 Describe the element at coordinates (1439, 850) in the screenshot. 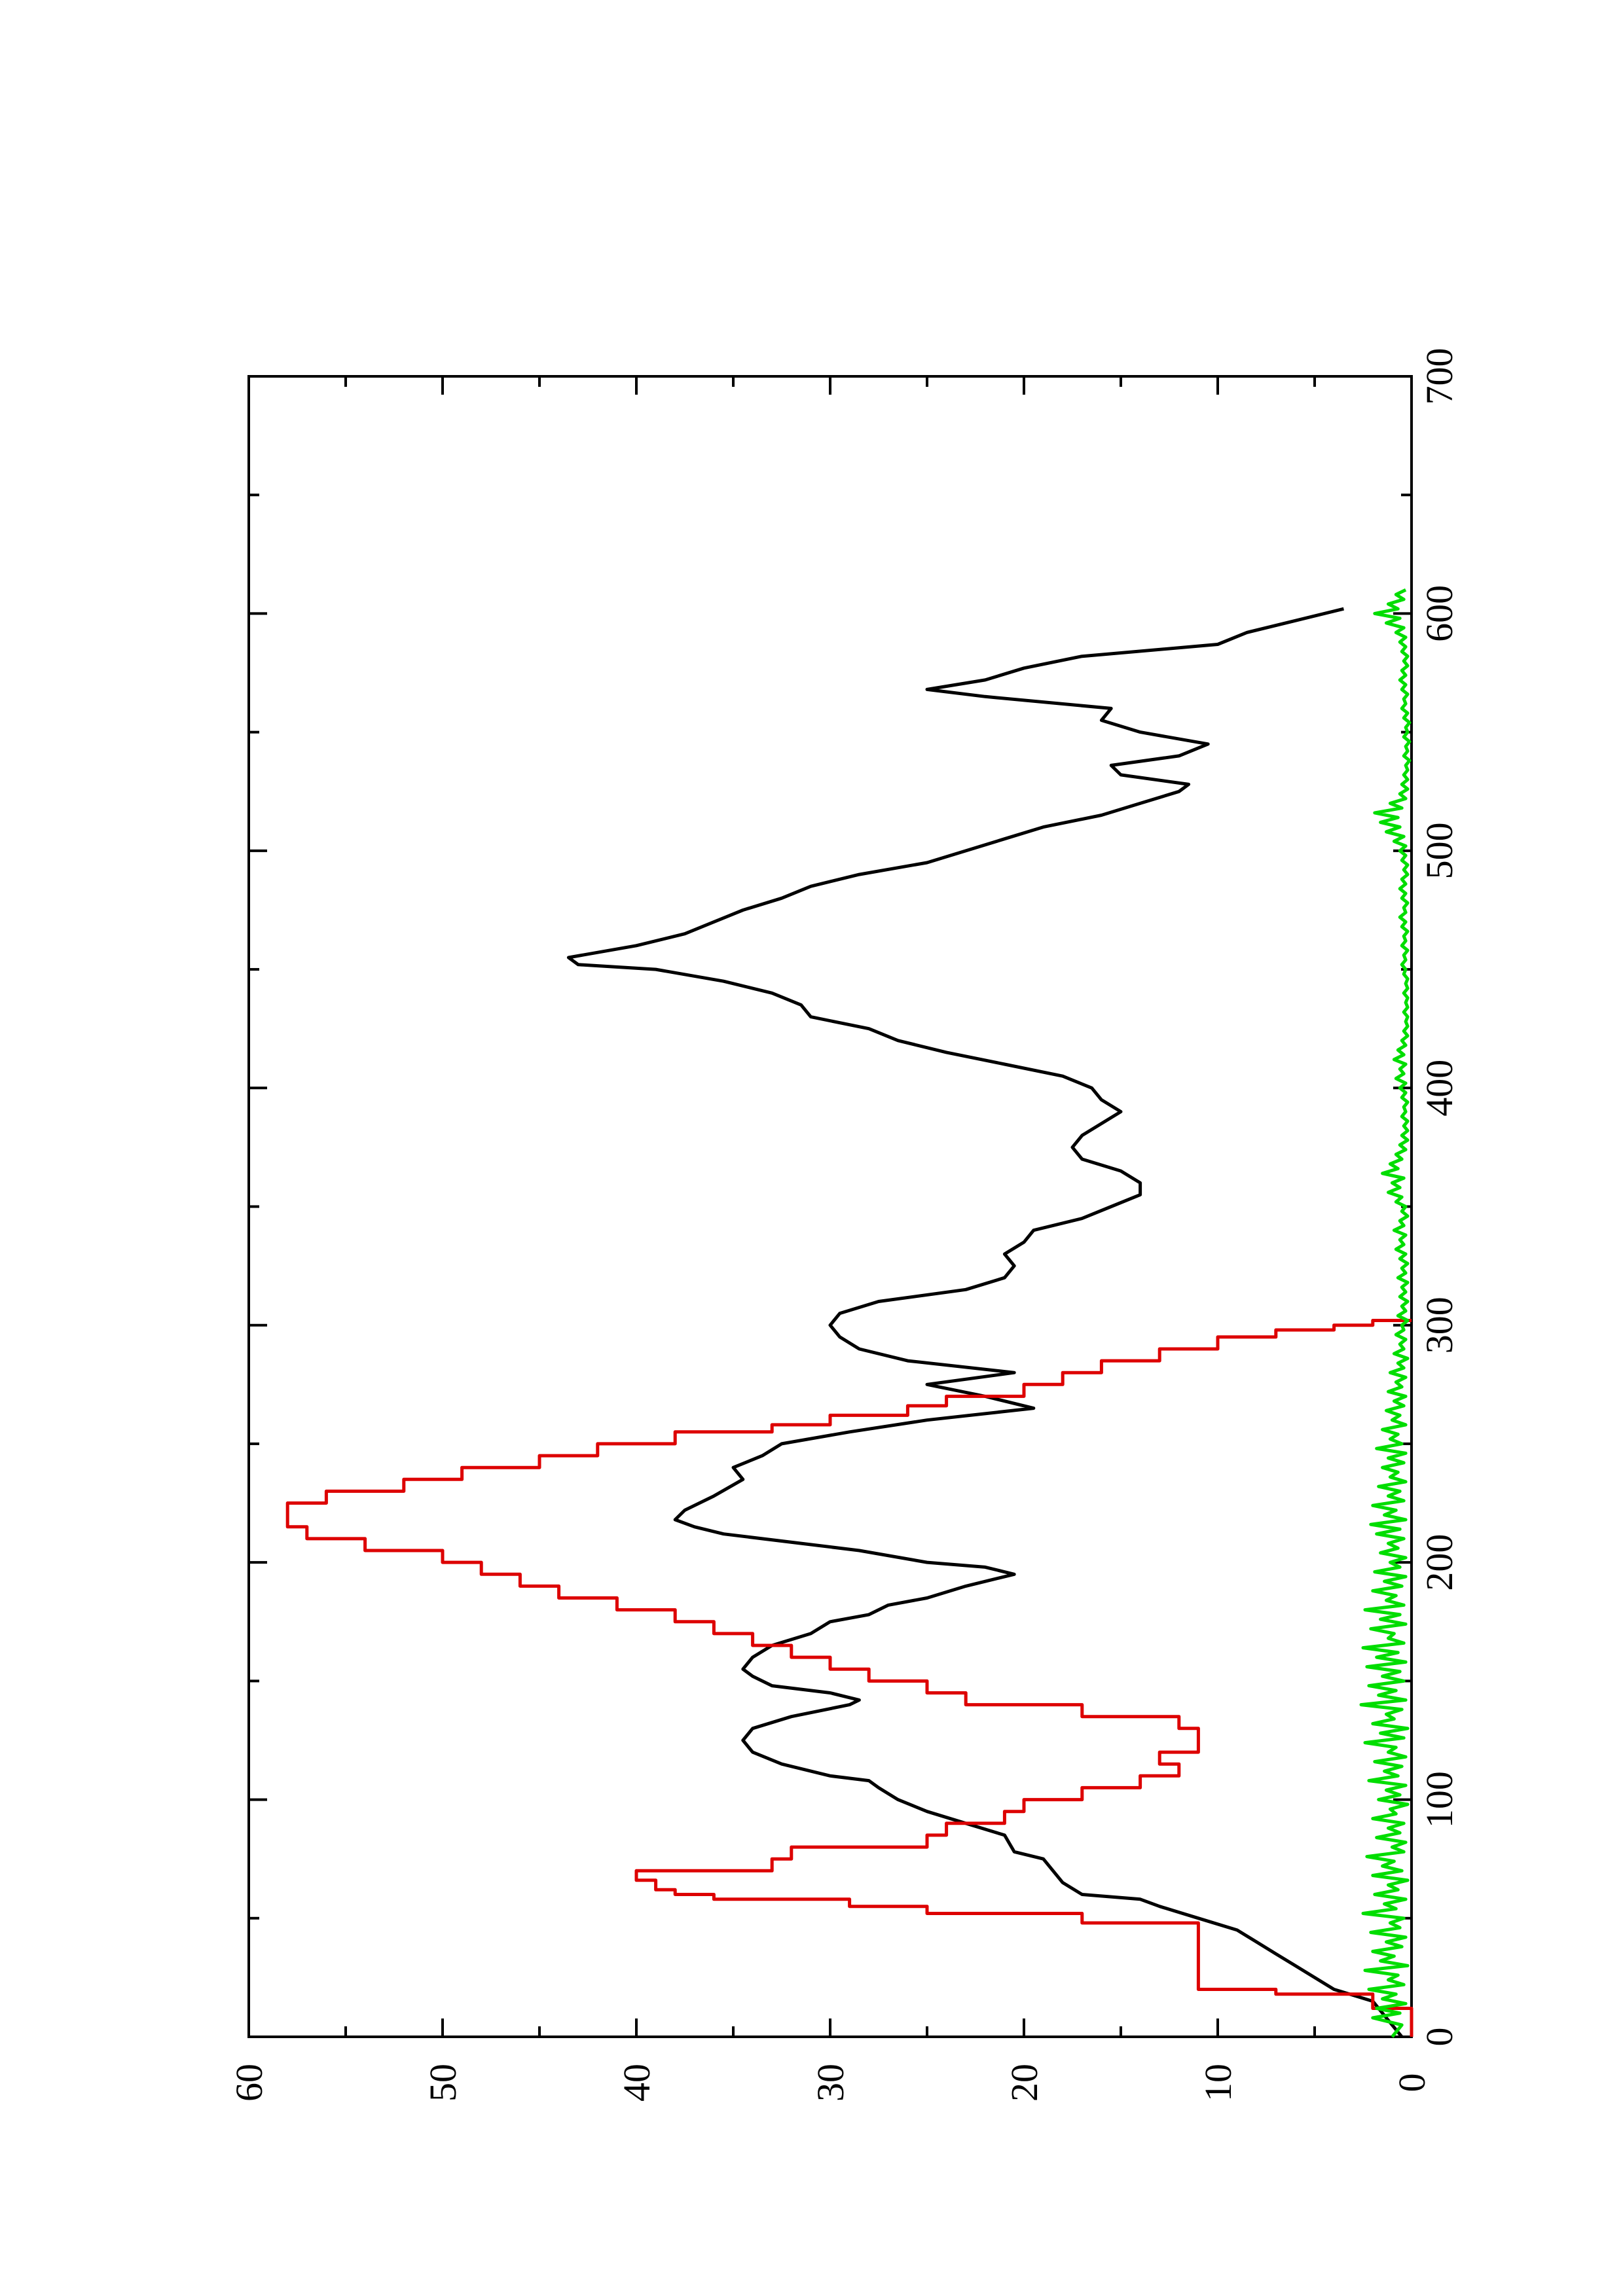

I see `x-tick-label-500: 500` at that location.